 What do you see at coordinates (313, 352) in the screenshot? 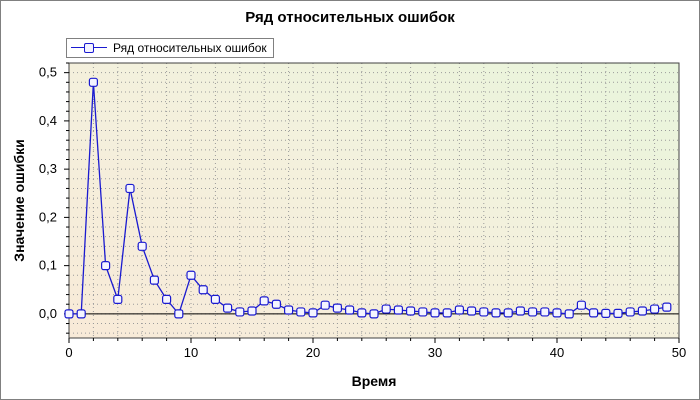
I see `x-tick-label: 20` at bounding box center [313, 352].